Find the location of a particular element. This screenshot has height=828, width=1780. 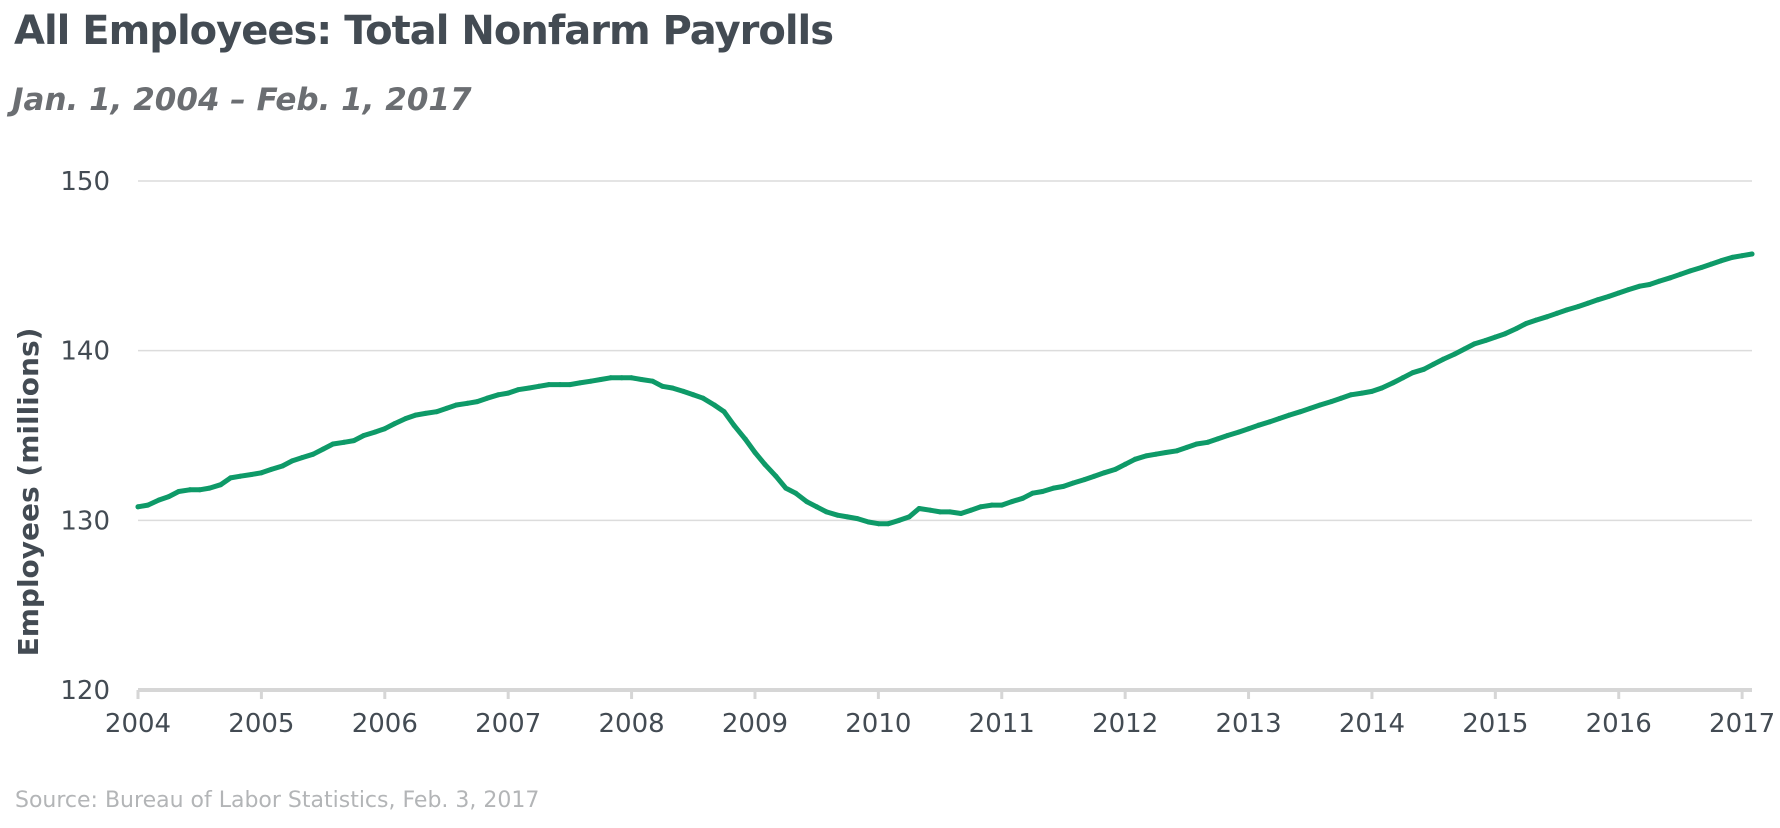

x-tick-label: 2004 is located at coordinates (138, 724).